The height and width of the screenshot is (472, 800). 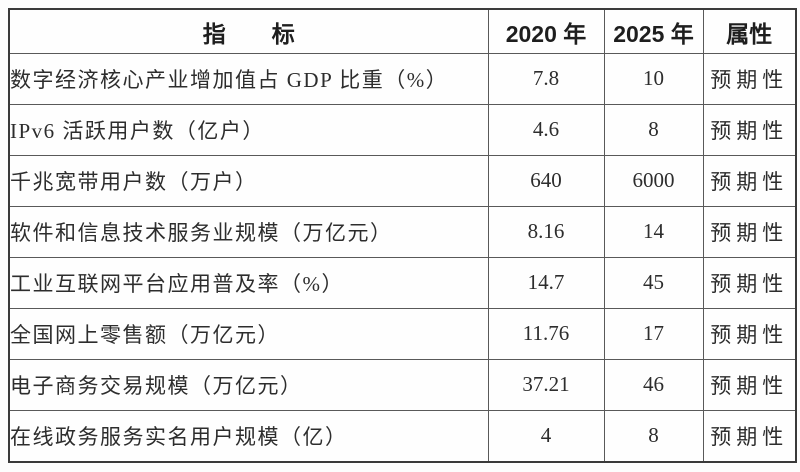 I want to click on value-2025-cell: 6000, so click(x=653, y=180).